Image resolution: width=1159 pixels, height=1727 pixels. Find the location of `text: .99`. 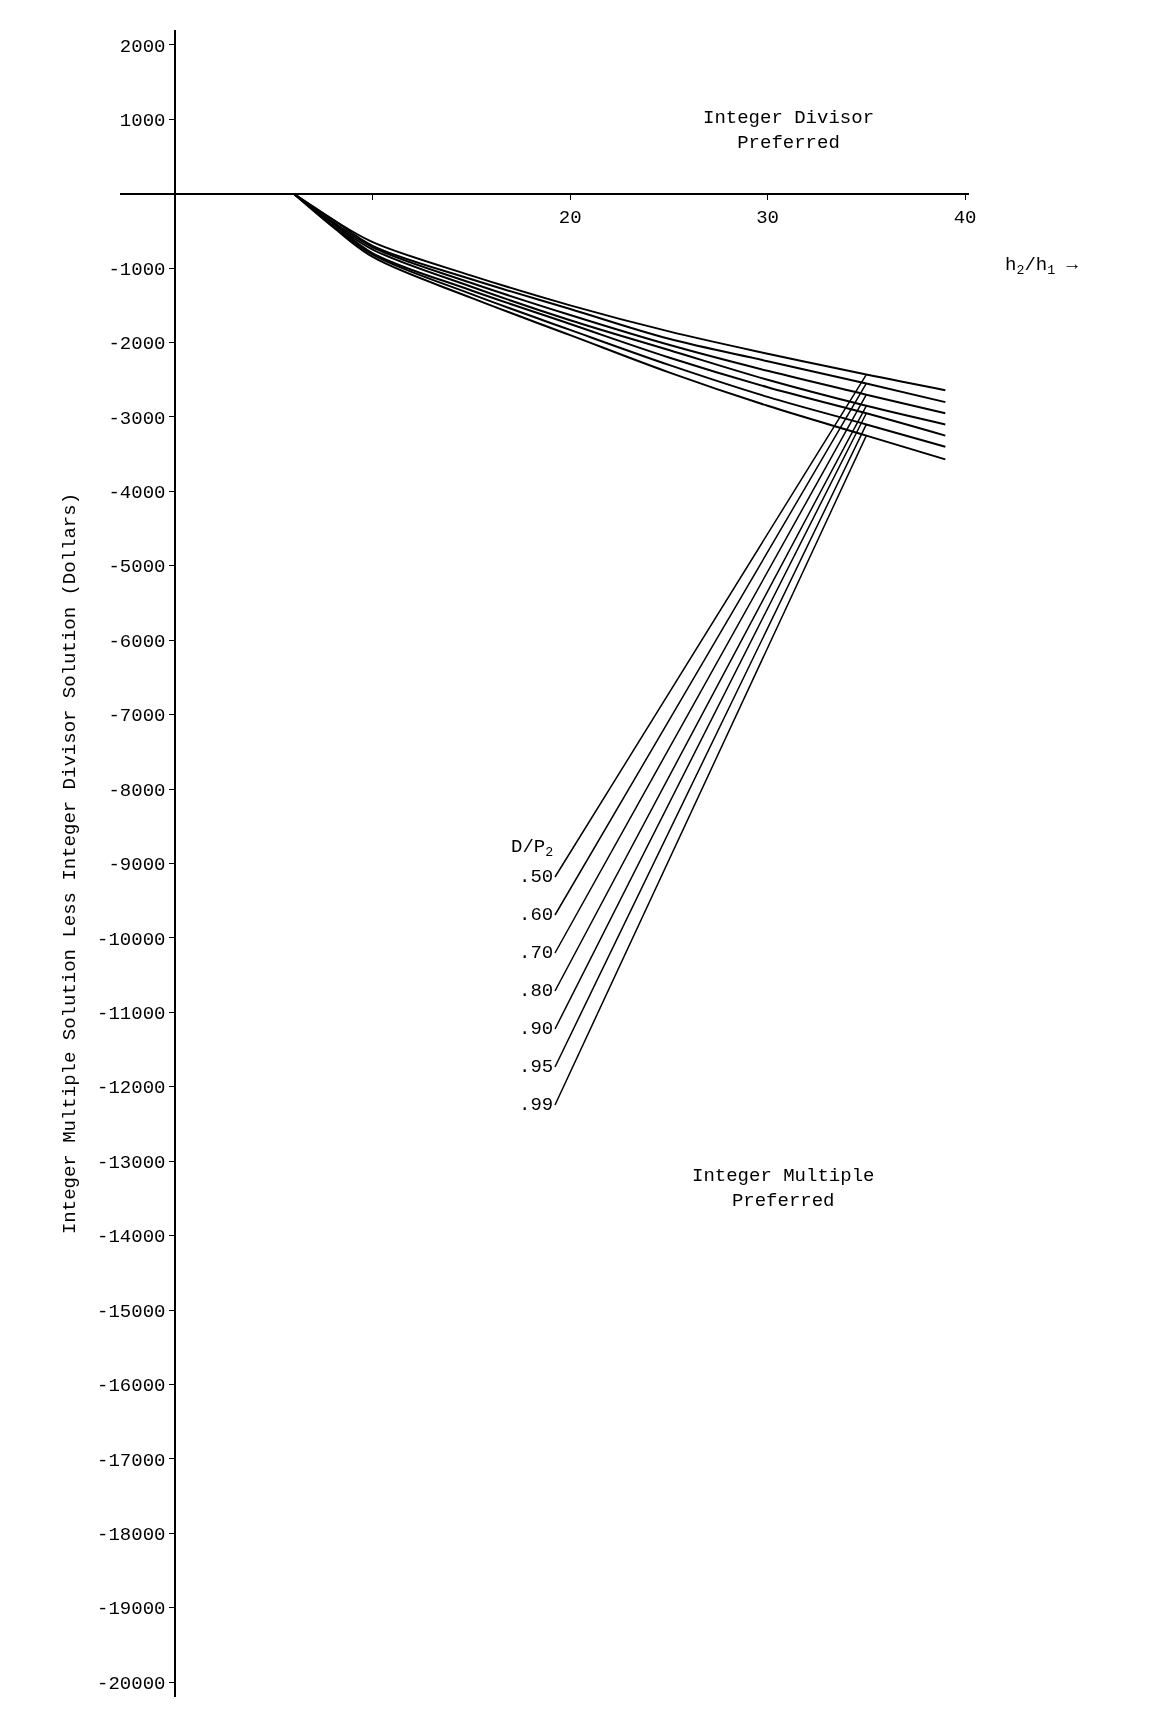

text: .99 is located at coordinates (536, 1105).